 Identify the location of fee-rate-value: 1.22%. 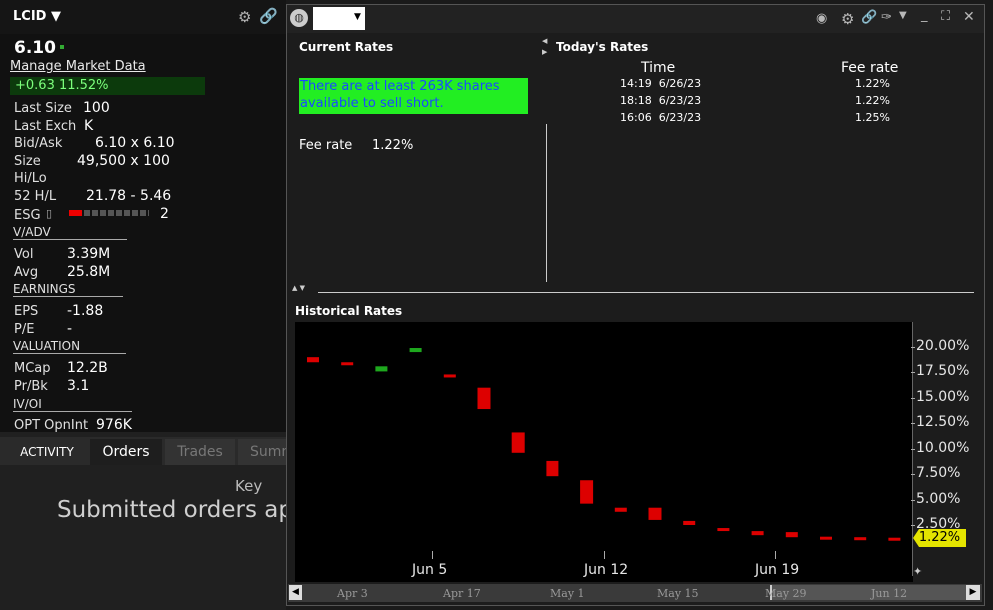
(393, 145).